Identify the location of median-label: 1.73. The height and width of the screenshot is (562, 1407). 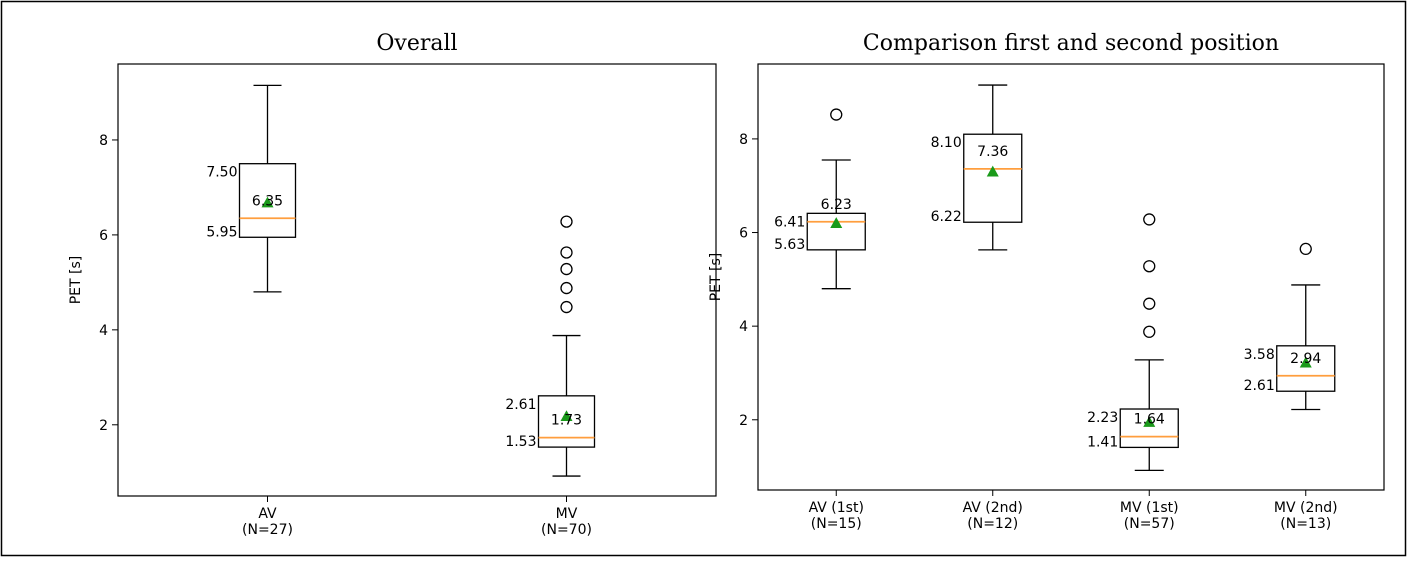
(566, 421).